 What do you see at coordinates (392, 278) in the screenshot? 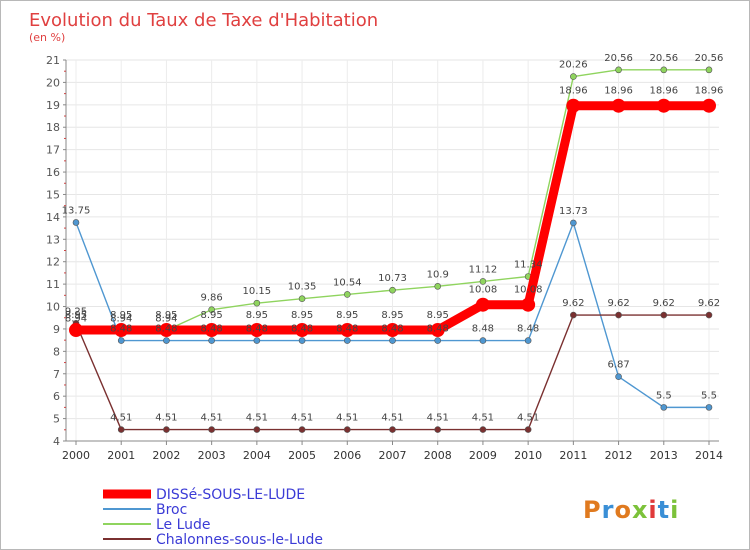
I see `data-label: 10.73` at bounding box center [392, 278].